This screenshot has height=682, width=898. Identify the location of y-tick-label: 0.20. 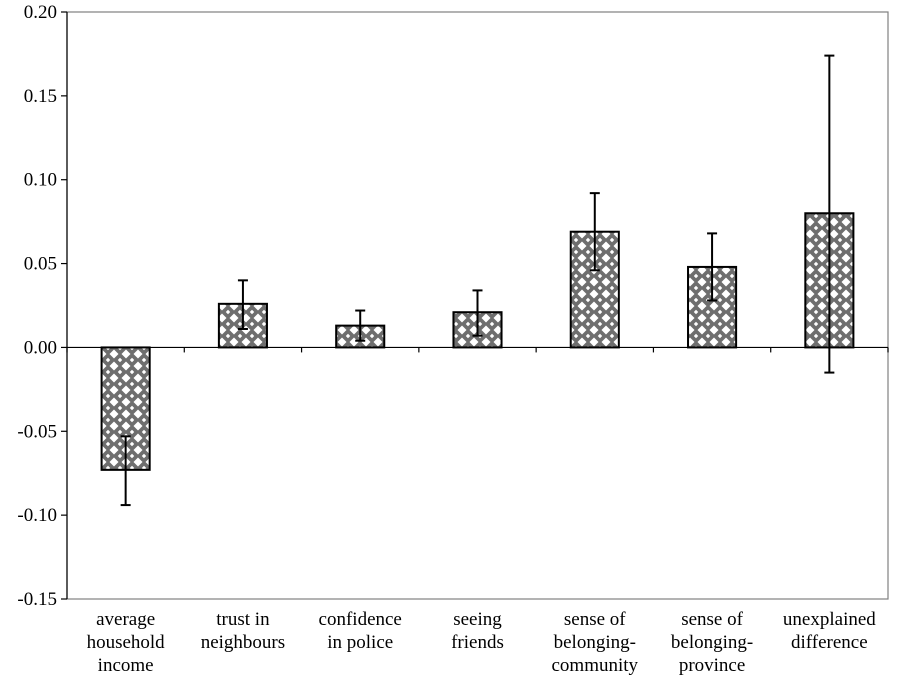
(40, 12).